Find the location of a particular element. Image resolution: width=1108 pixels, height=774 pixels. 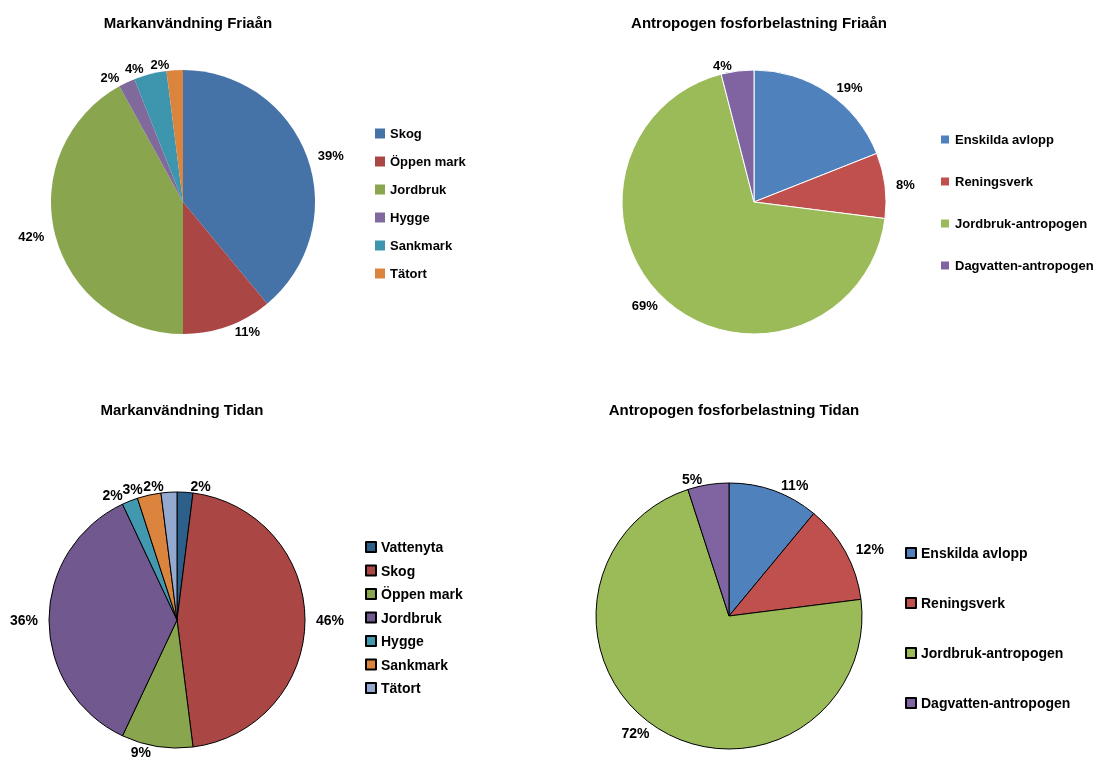

chart-title: Markanvändning Friaån is located at coordinates (188, 22).